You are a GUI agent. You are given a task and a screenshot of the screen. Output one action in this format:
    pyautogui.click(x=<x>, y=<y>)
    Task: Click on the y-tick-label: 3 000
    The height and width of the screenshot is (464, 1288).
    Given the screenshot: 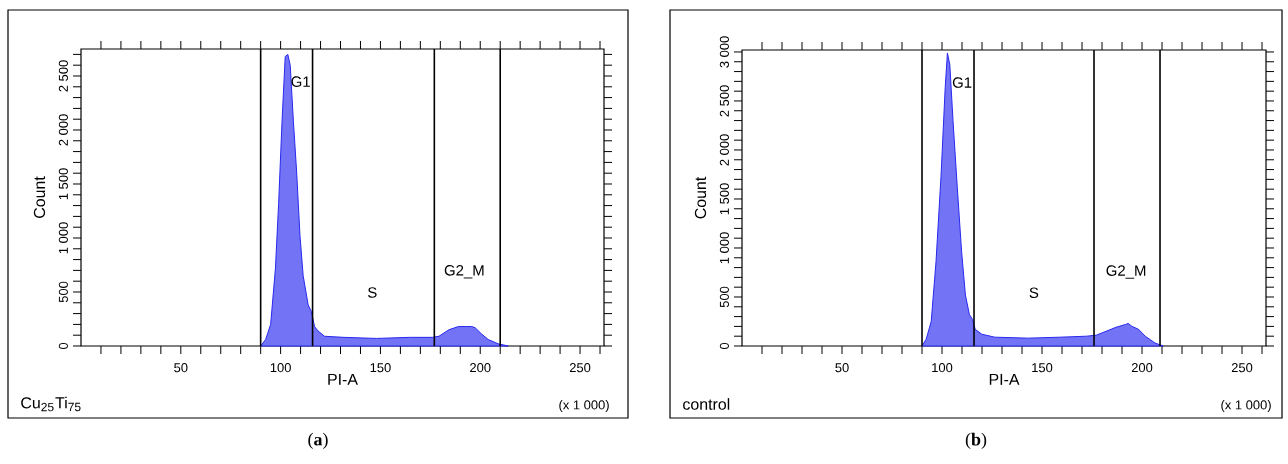 What is the action you would take?
    pyautogui.click(x=724, y=52)
    